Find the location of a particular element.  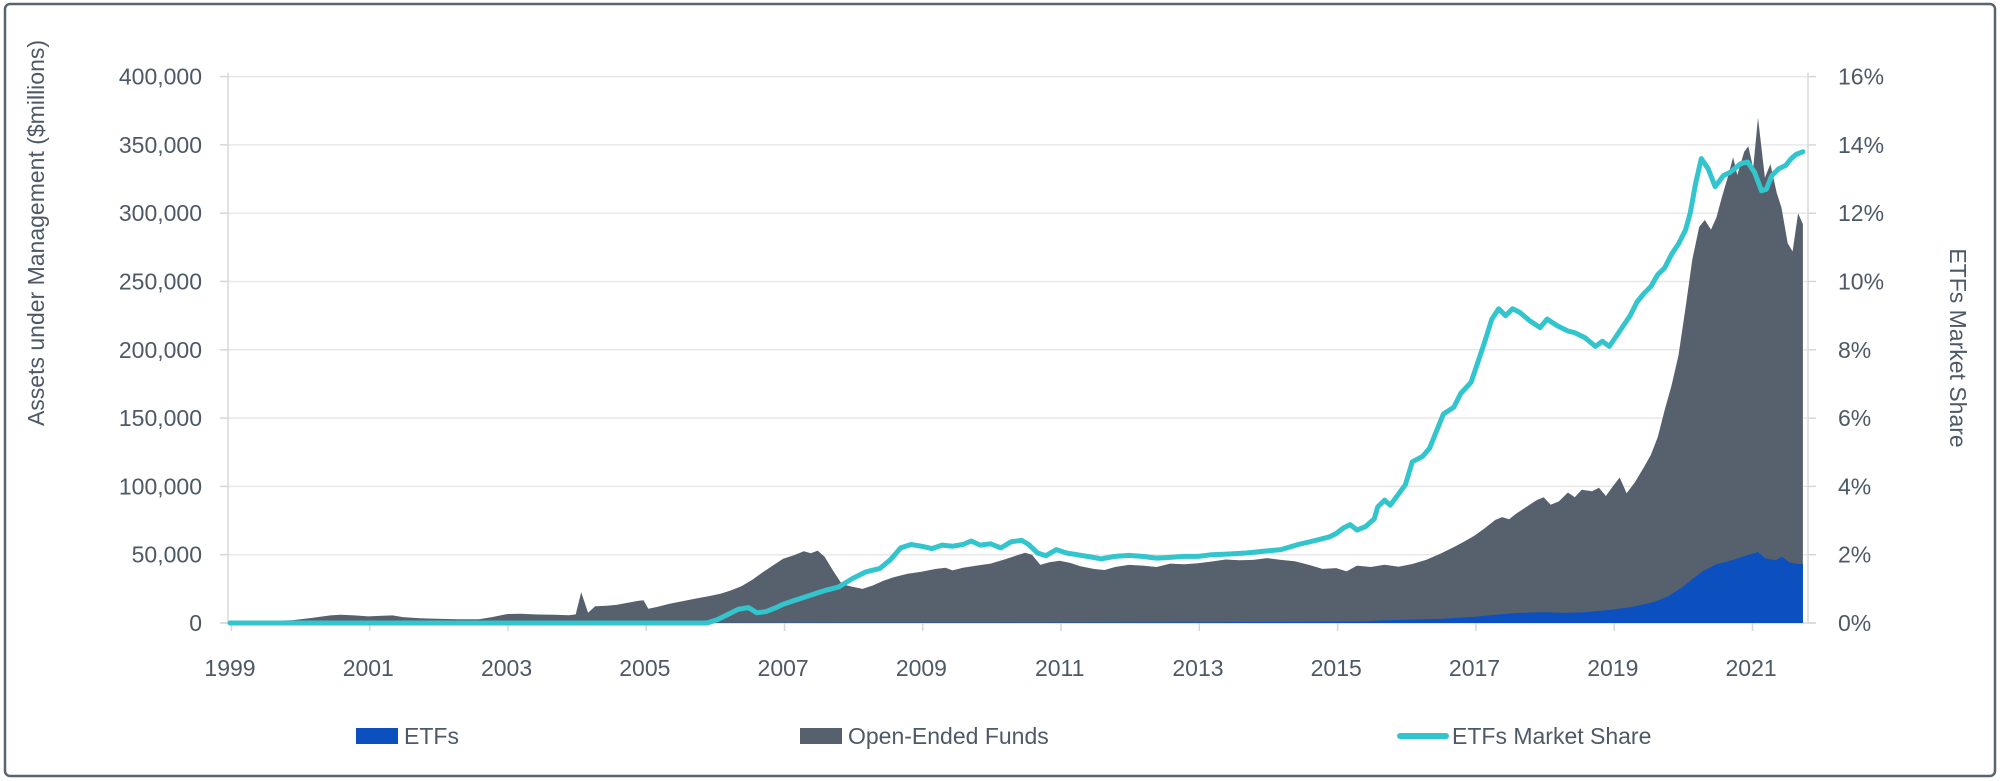

x-axis-tick-label: 1999 is located at coordinates (229, 668).